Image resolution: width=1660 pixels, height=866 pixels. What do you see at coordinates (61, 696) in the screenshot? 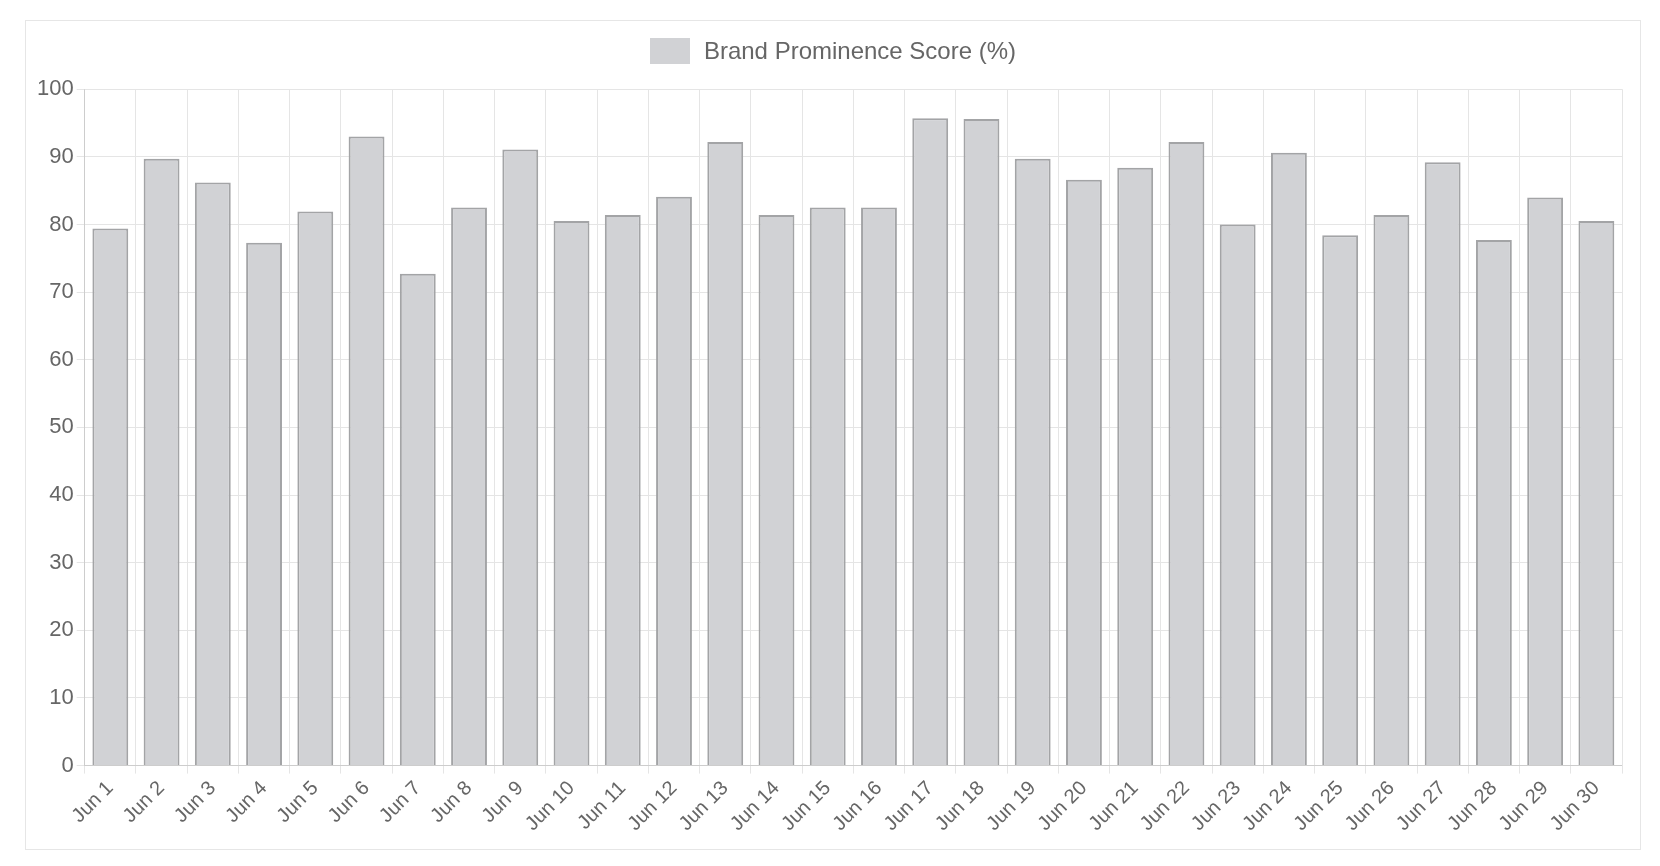
I see `y-tick-label: 10` at bounding box center [61, 696].